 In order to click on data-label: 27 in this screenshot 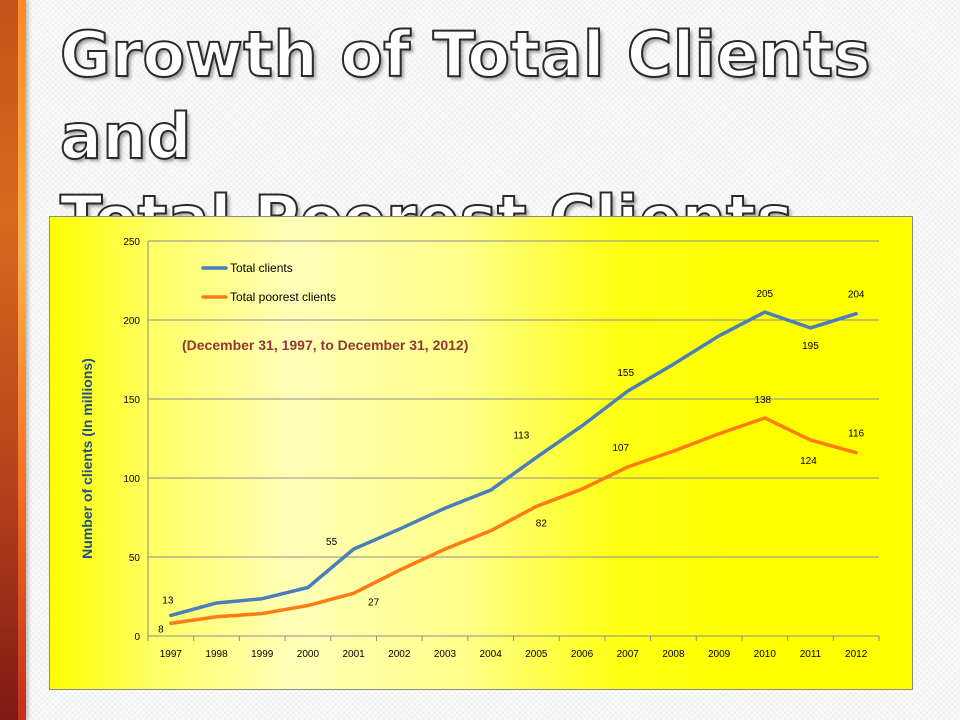, I will do `click(374, 602)`.